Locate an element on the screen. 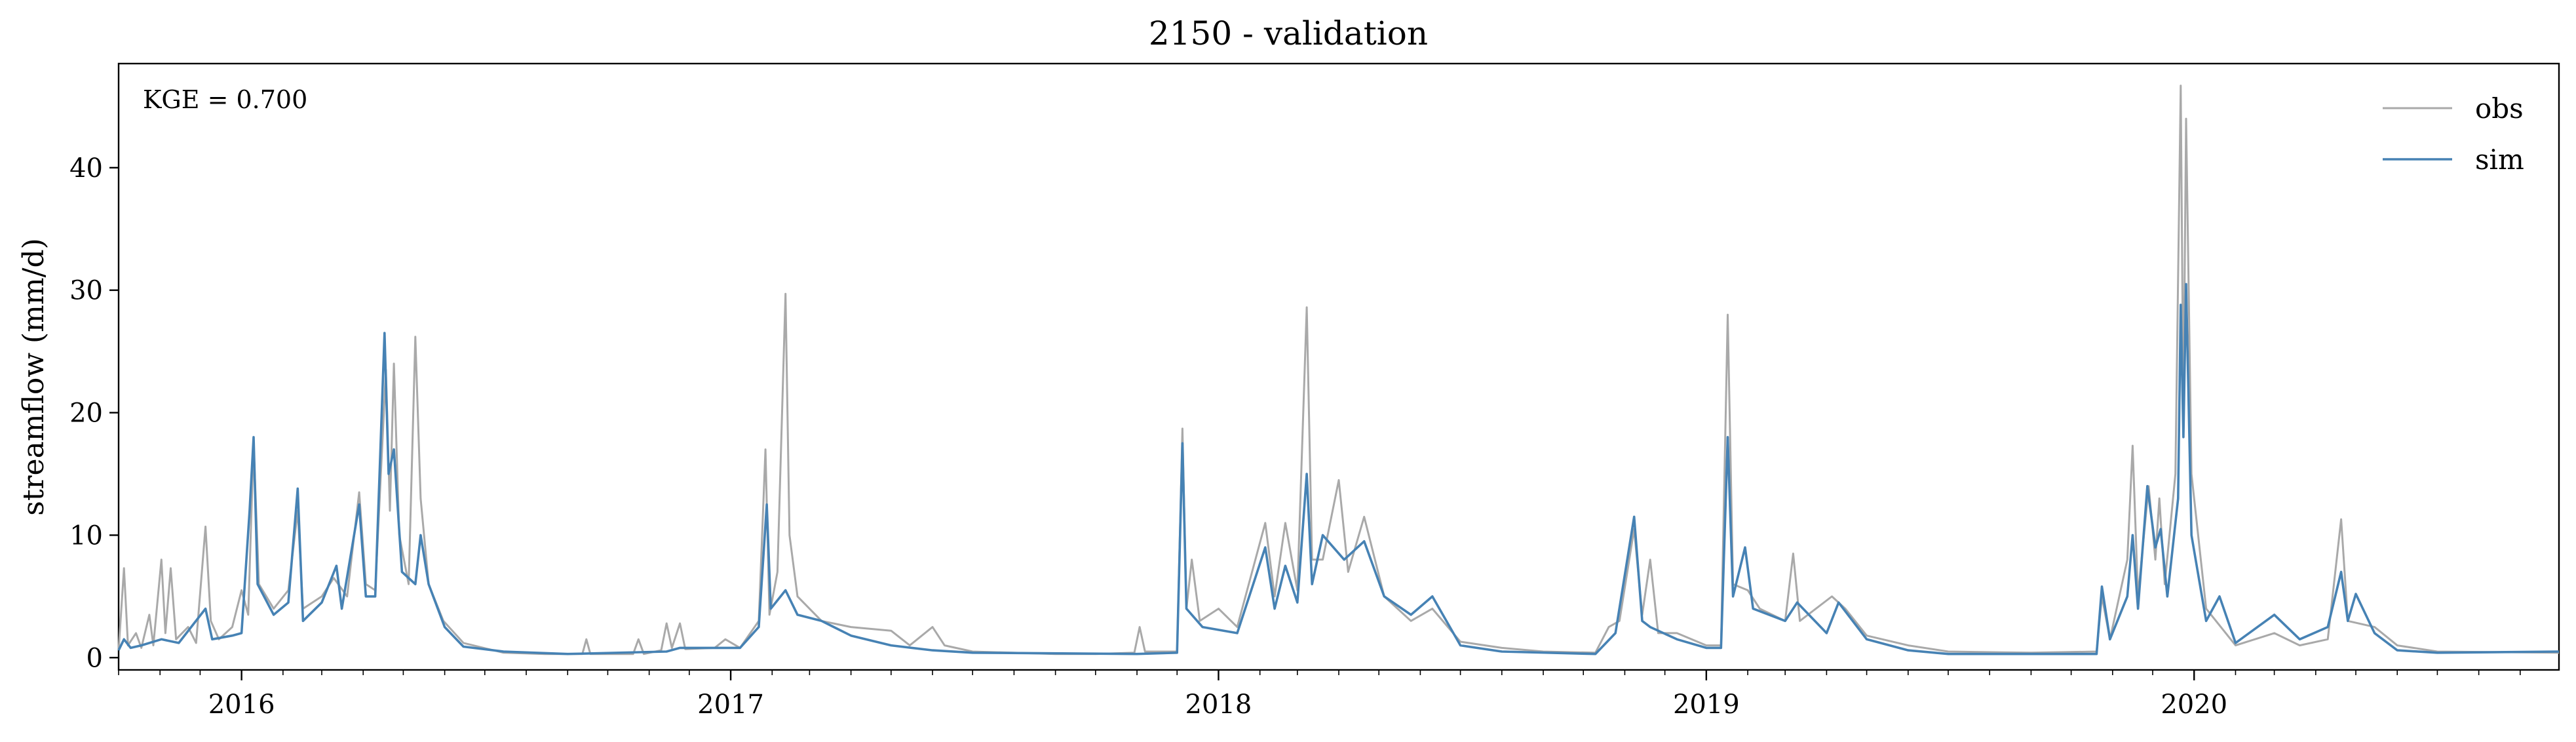 This screenshot has width=2576, height=742. y-tick-label: 30 is located at coordinates (86, 291).